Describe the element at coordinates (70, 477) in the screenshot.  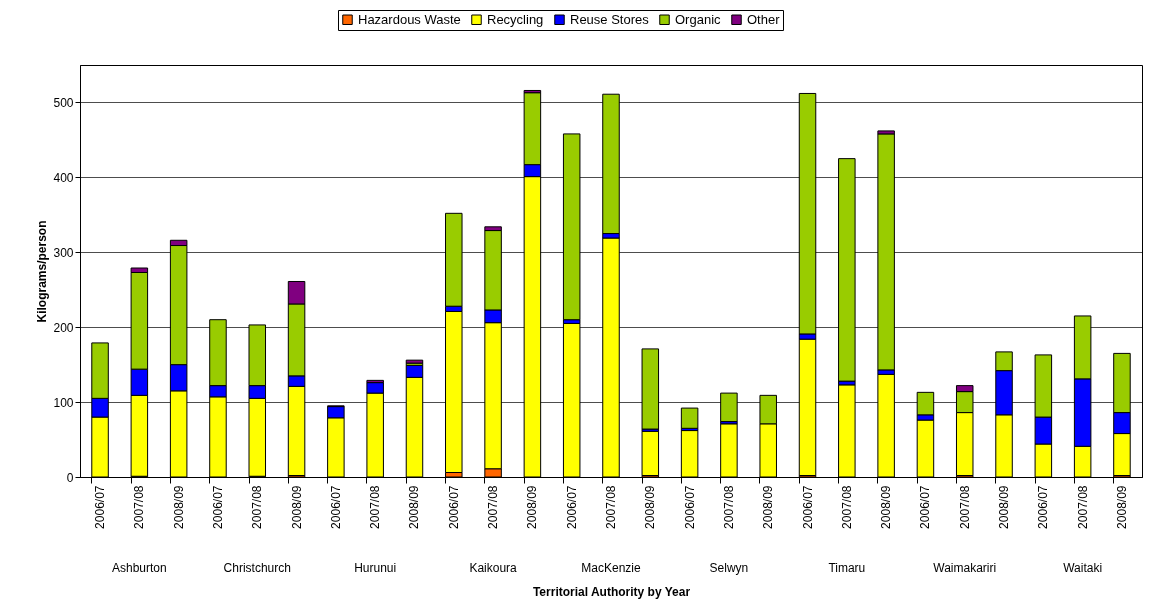
I see `y-tick-label: 0` at that location.